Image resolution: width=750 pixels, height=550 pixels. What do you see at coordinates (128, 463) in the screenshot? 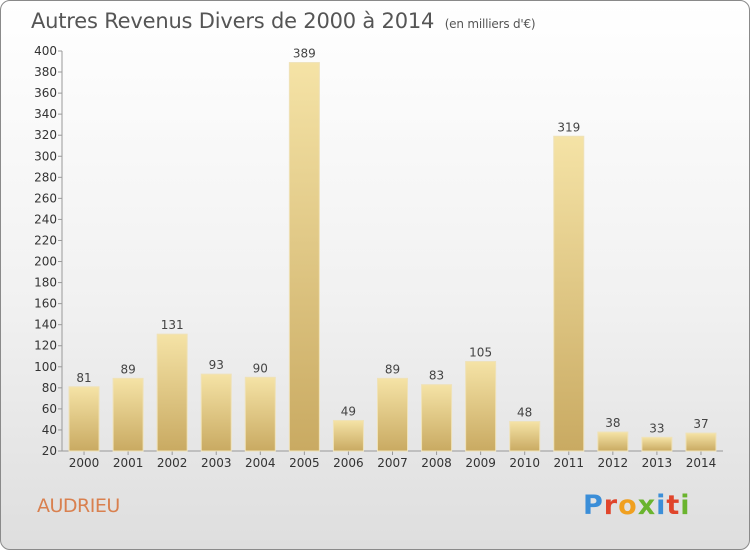
I see `x-tick-label: 2001` at bounding box center [128, 463].